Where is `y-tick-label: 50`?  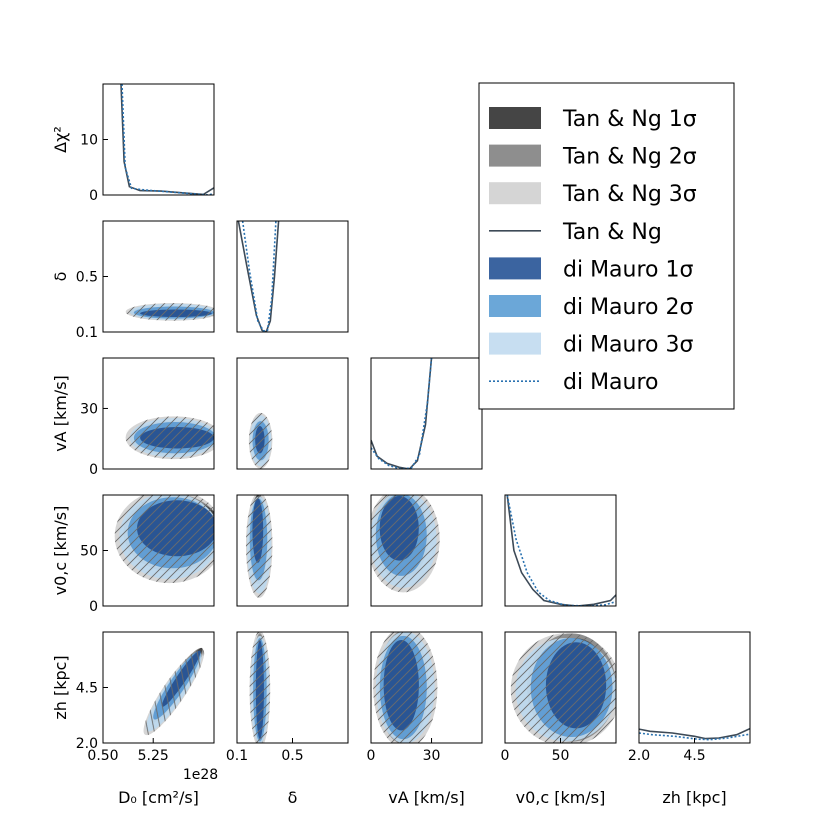 y-tick-label: 50 is located at coordinates (89, 552).